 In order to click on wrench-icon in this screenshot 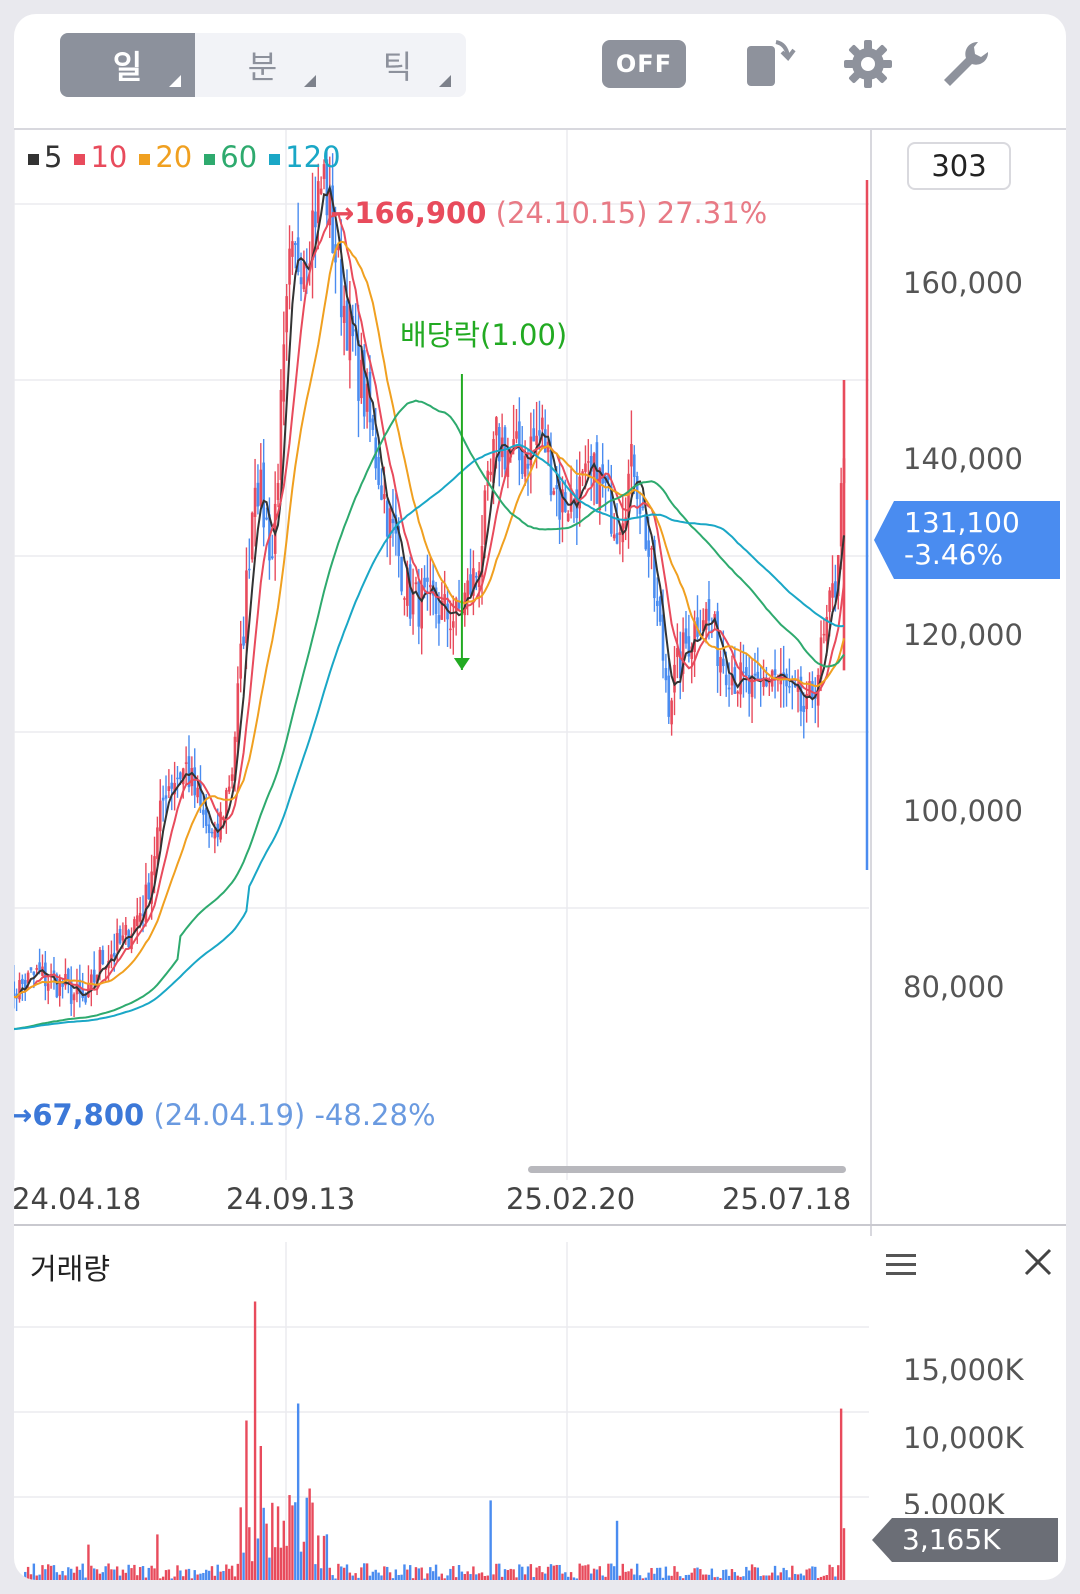, I will do `click(966, 64)`.